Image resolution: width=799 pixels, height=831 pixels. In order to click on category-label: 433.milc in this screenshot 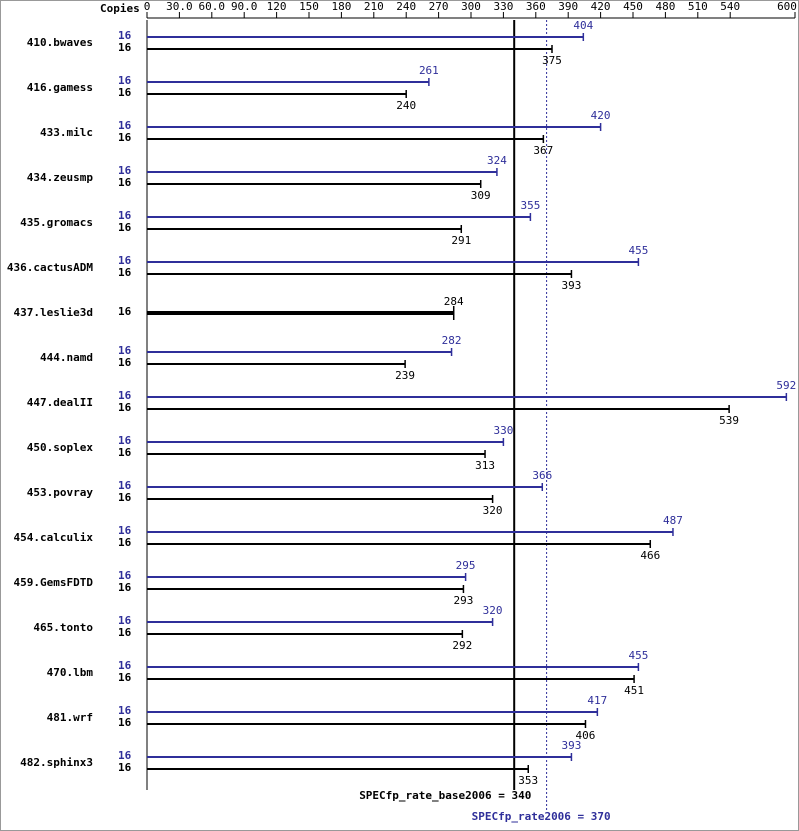, I will do `click(66, 132)`.